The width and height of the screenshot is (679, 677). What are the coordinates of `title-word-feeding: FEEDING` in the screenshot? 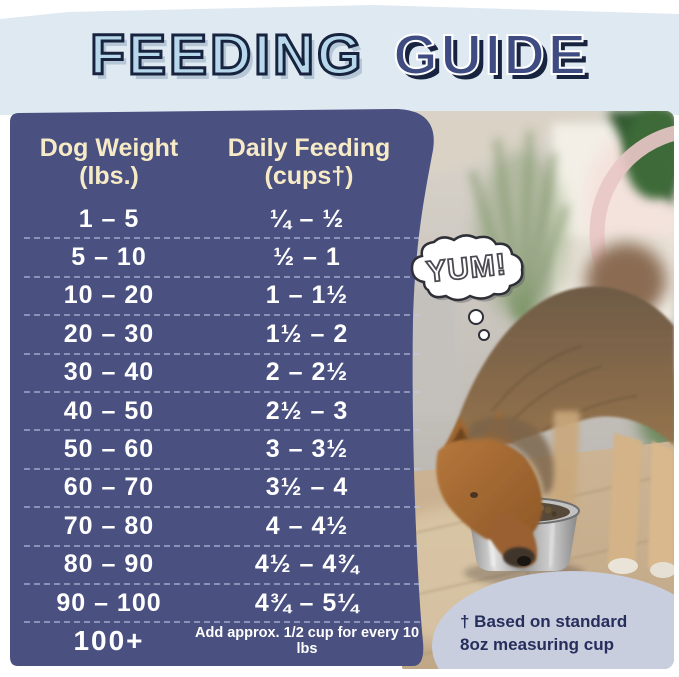 It's located at (227, 55).